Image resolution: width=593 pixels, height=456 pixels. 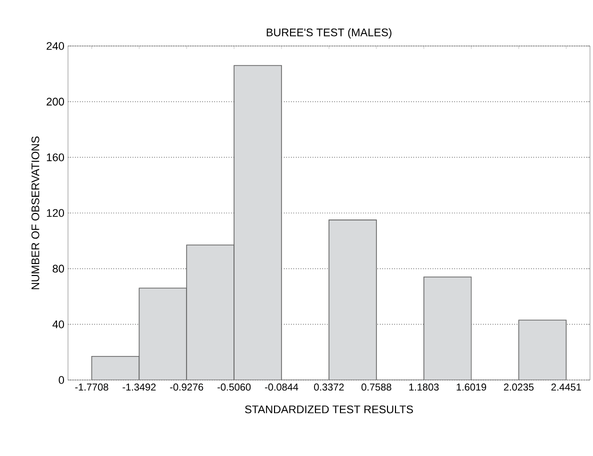 What do you see at coordinates (471, 387) in the screenshot?
I see `x-tick-label: 1.6019` at bounding box center [471, 387].